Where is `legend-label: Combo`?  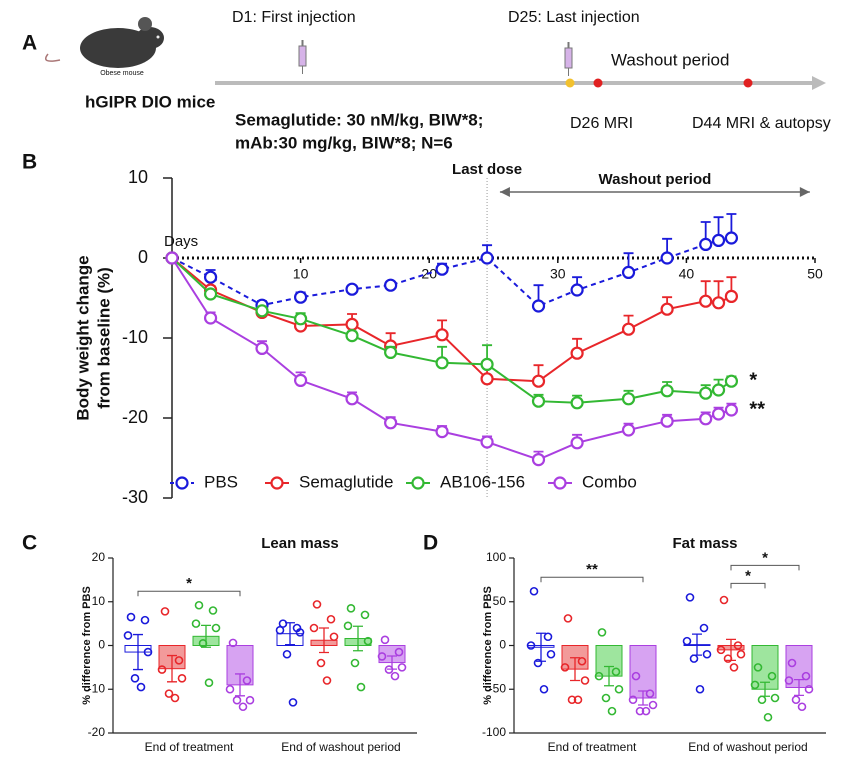 legend-label: Combo is located at coordinates (609, 481).